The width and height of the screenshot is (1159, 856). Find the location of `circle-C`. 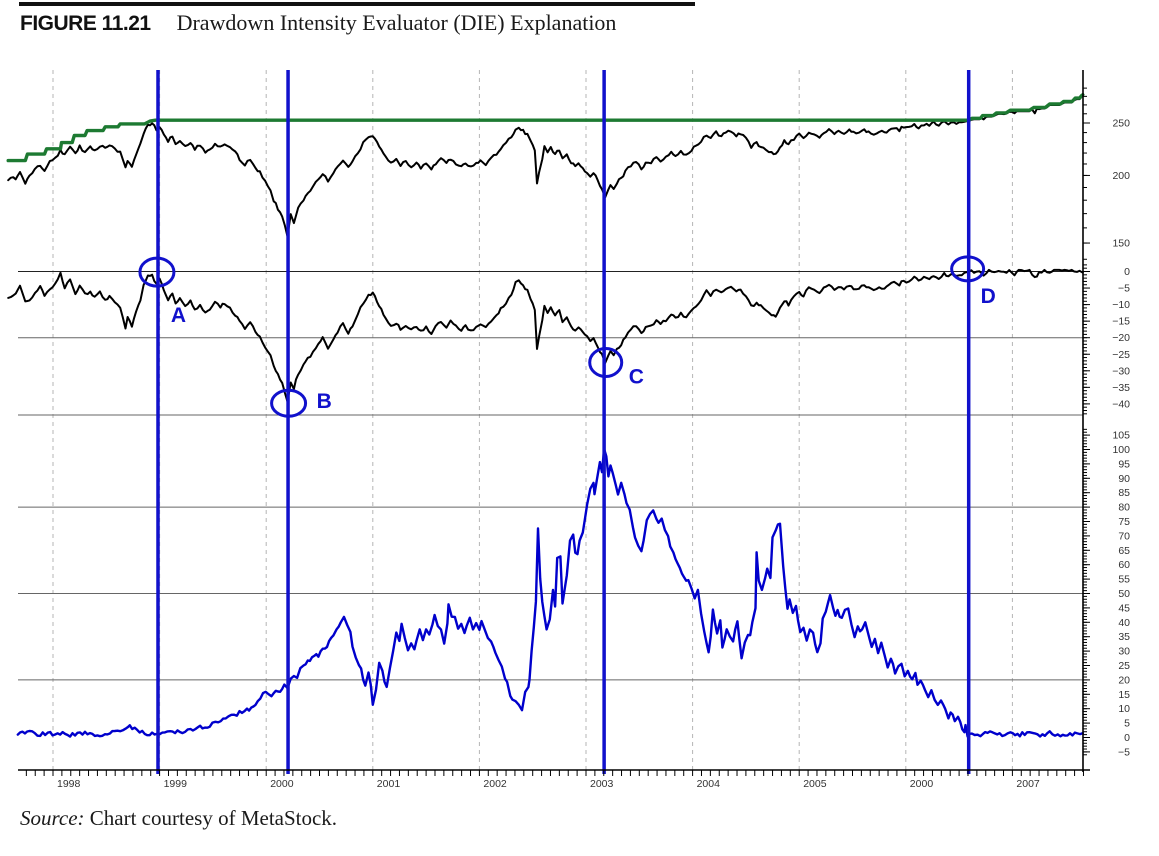

circle-C is located at coordinates (606, 363).